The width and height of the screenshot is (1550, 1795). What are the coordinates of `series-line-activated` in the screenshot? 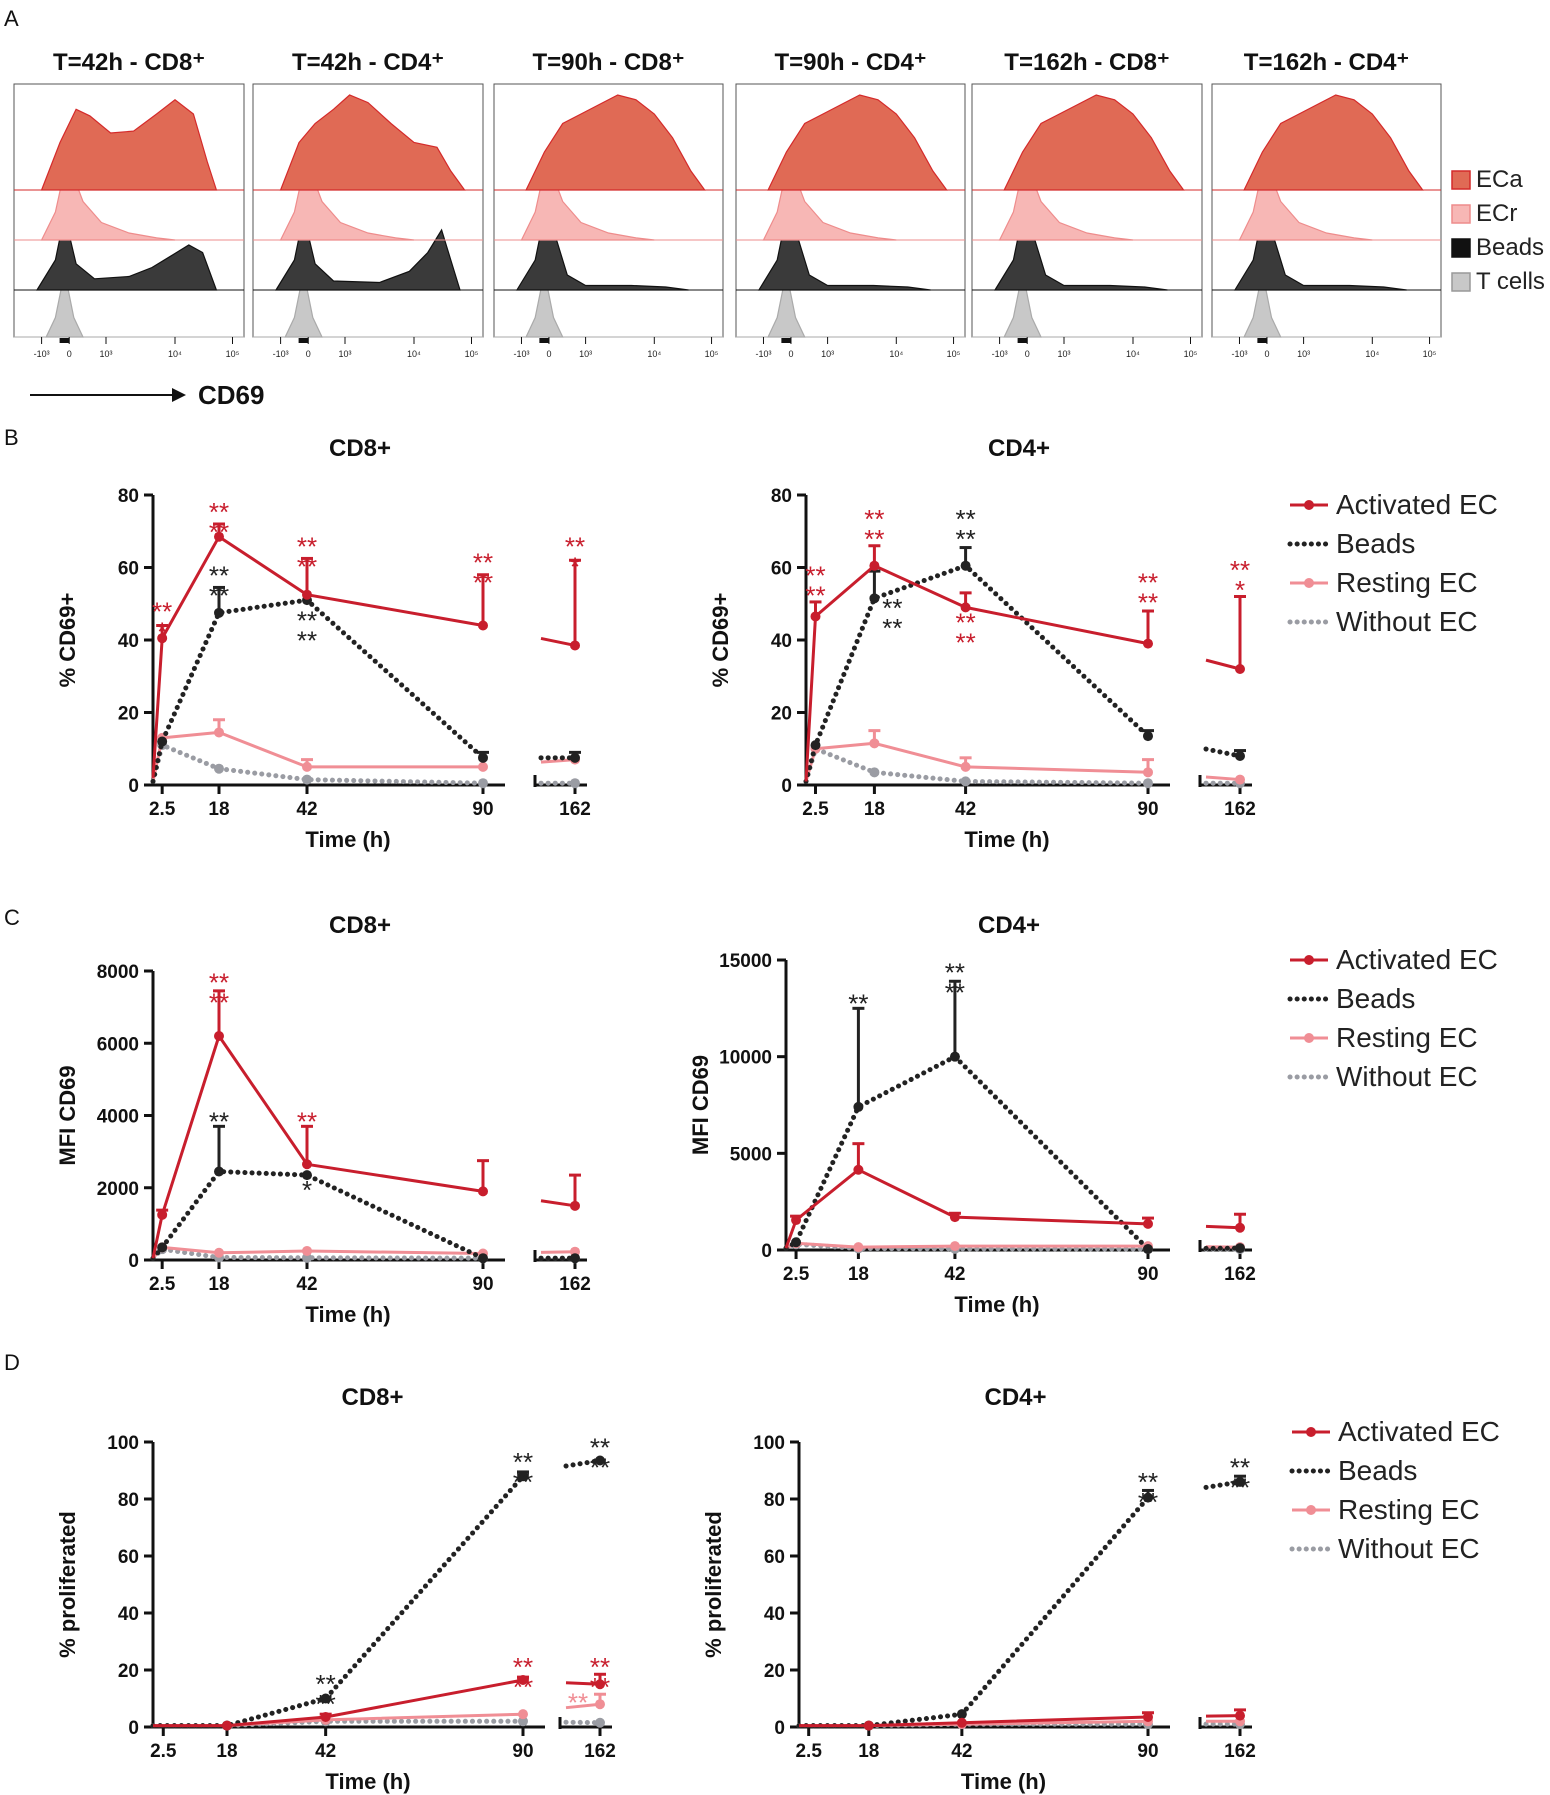 It's located at (974, 1721).